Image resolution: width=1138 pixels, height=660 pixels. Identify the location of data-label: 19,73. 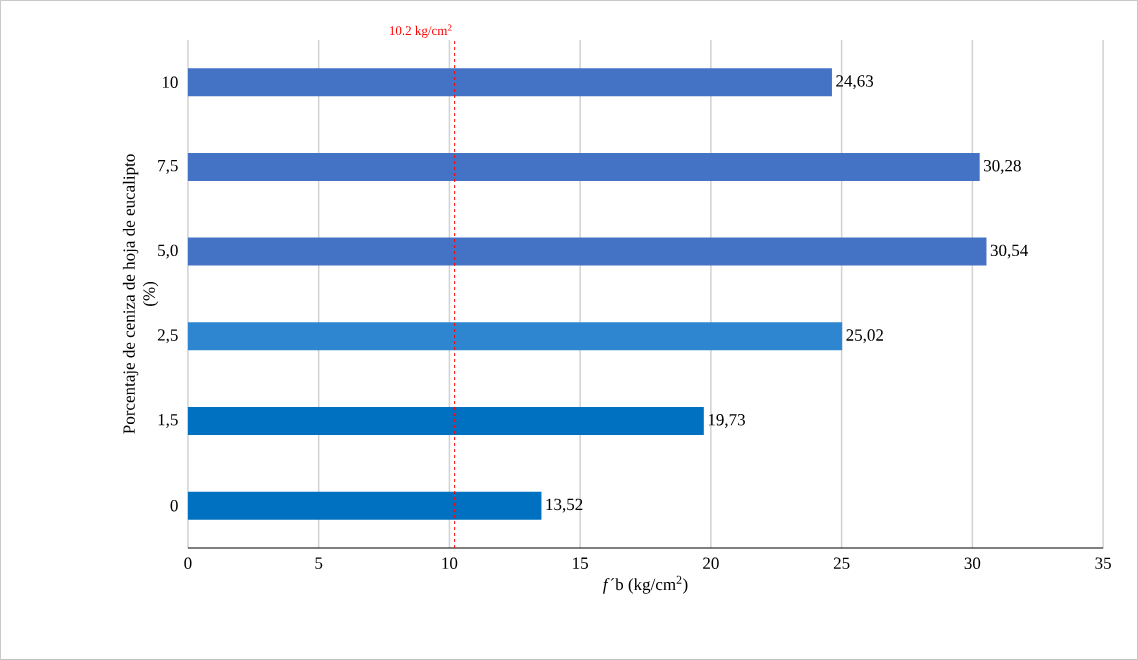
(726, 421).